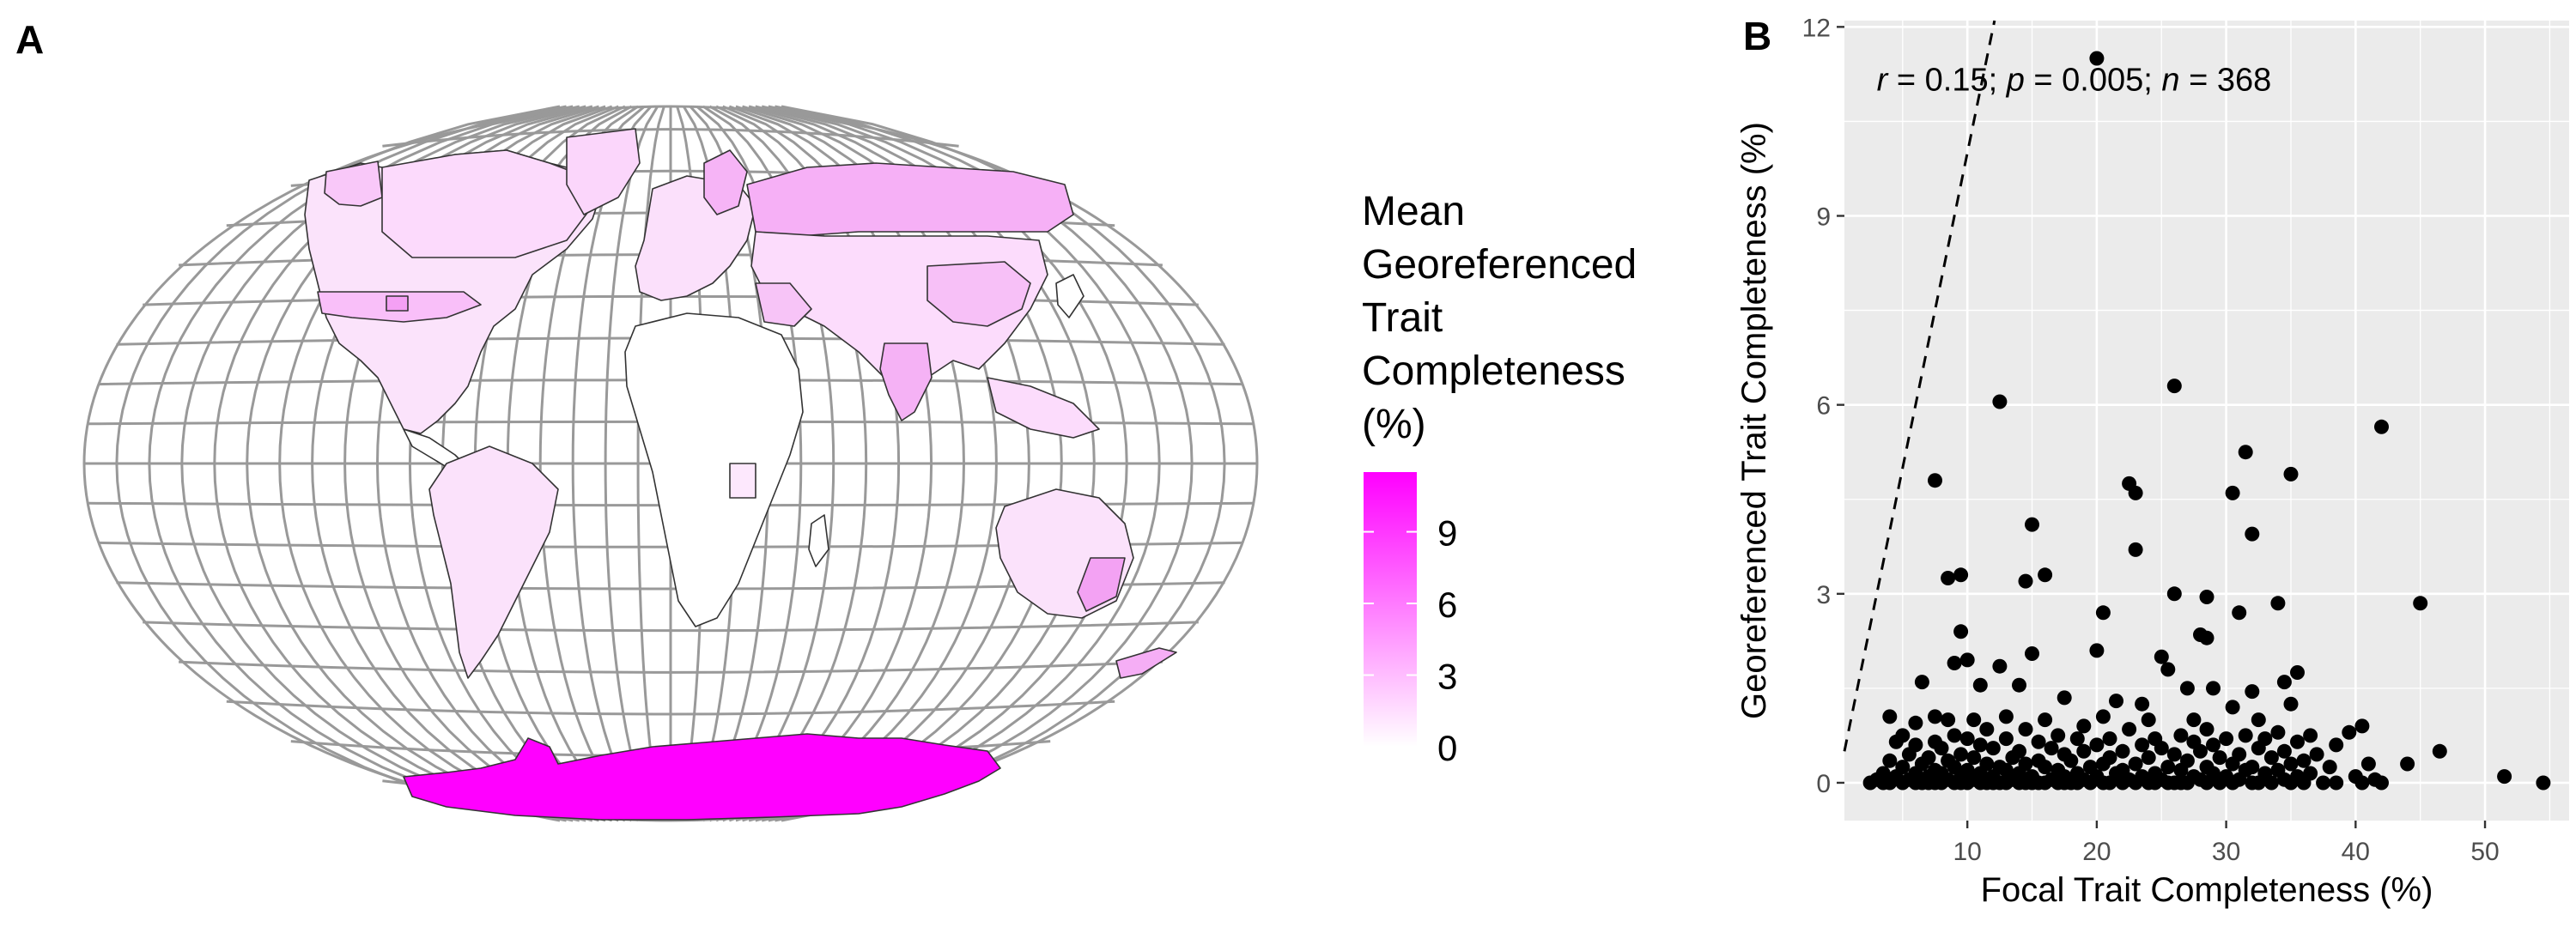 The height and width of the screenshot is (927, 2576). I want to click on china, so click(979, 294).